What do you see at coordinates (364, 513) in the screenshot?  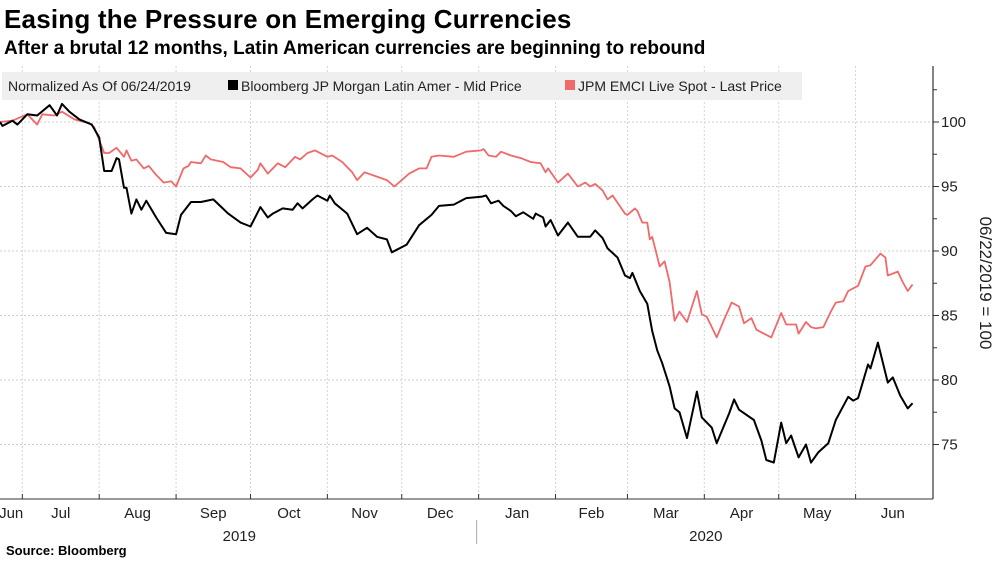 I see `x-tick-label: Nov` at bounding box center [364, 513].